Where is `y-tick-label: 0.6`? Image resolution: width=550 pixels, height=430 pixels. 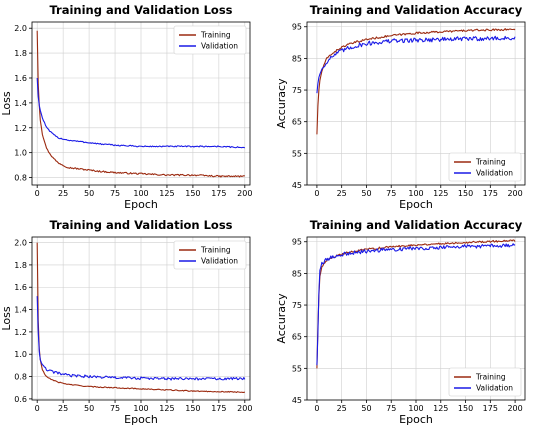
y-tick-label: 0.6 is located at coordinates (20, 399).